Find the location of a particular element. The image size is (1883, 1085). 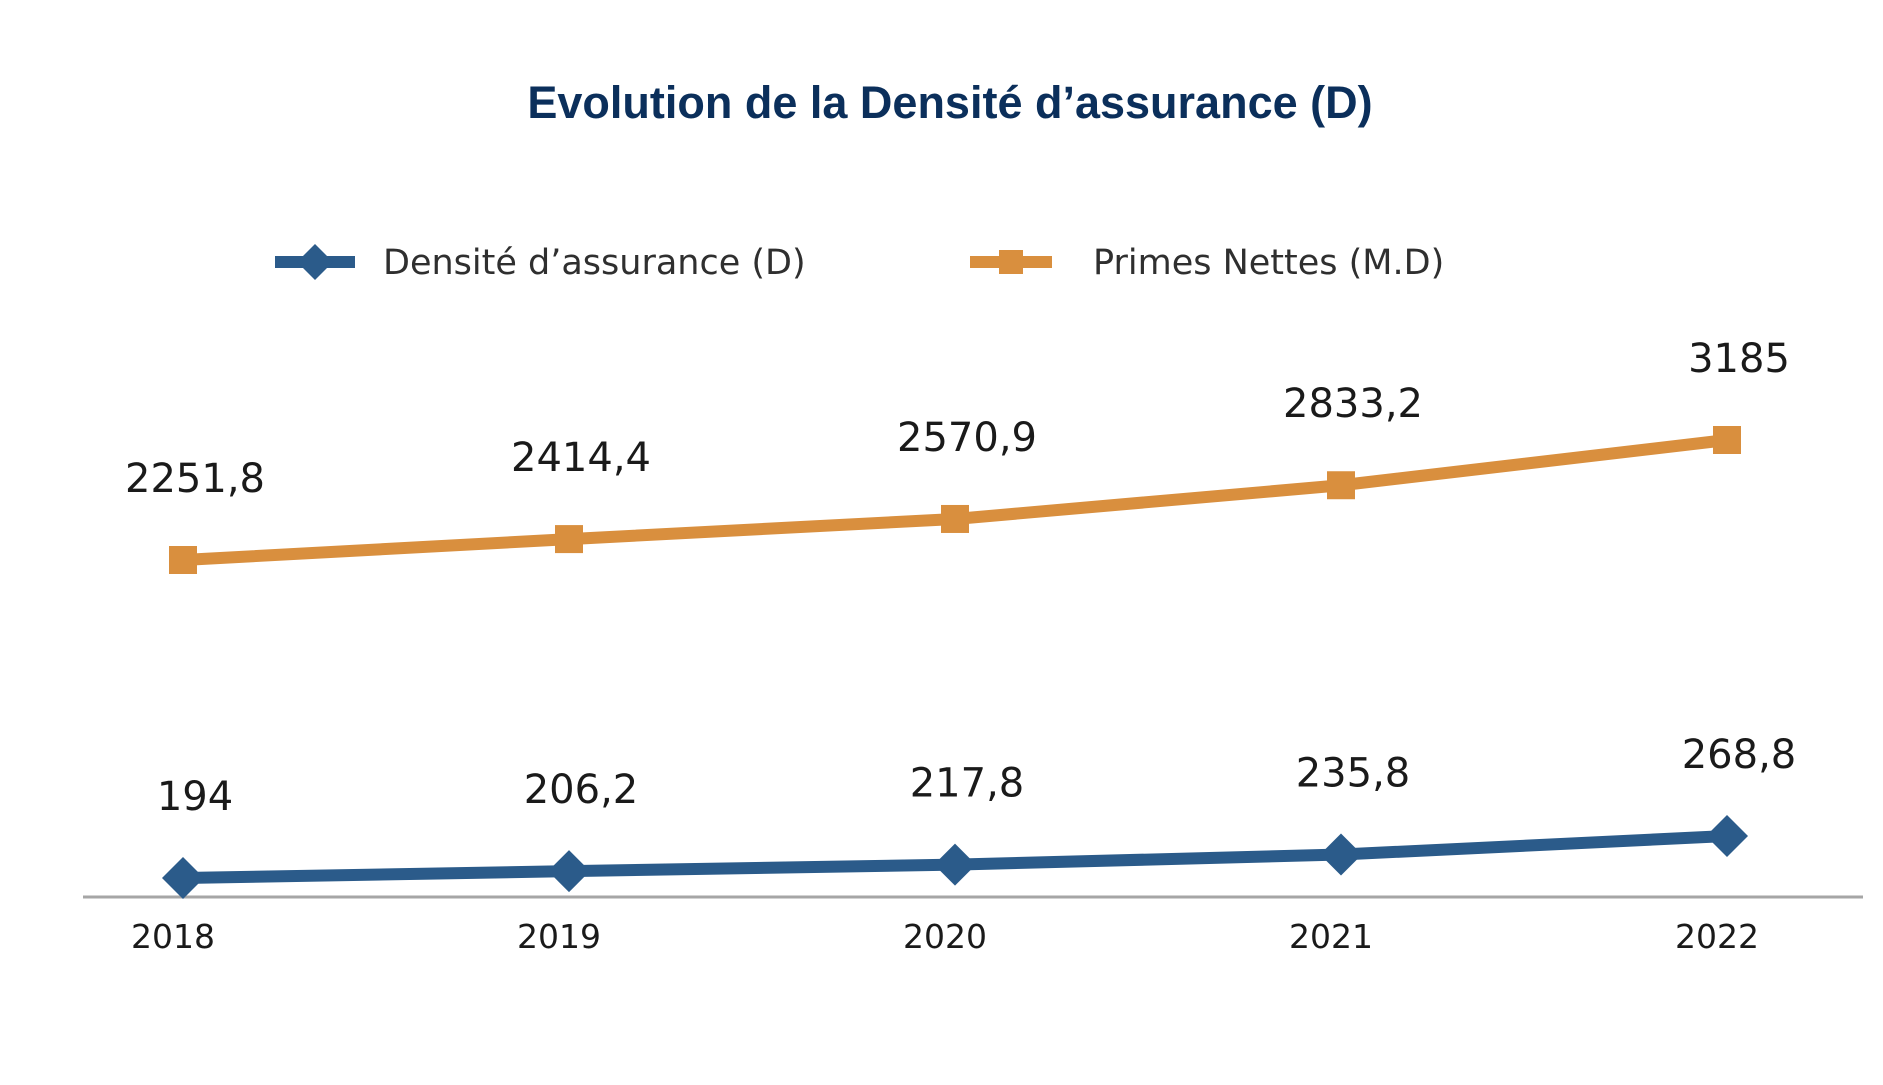

legend-item-densite: Densité d’assurance (D) is located at coordinates (540, 263).